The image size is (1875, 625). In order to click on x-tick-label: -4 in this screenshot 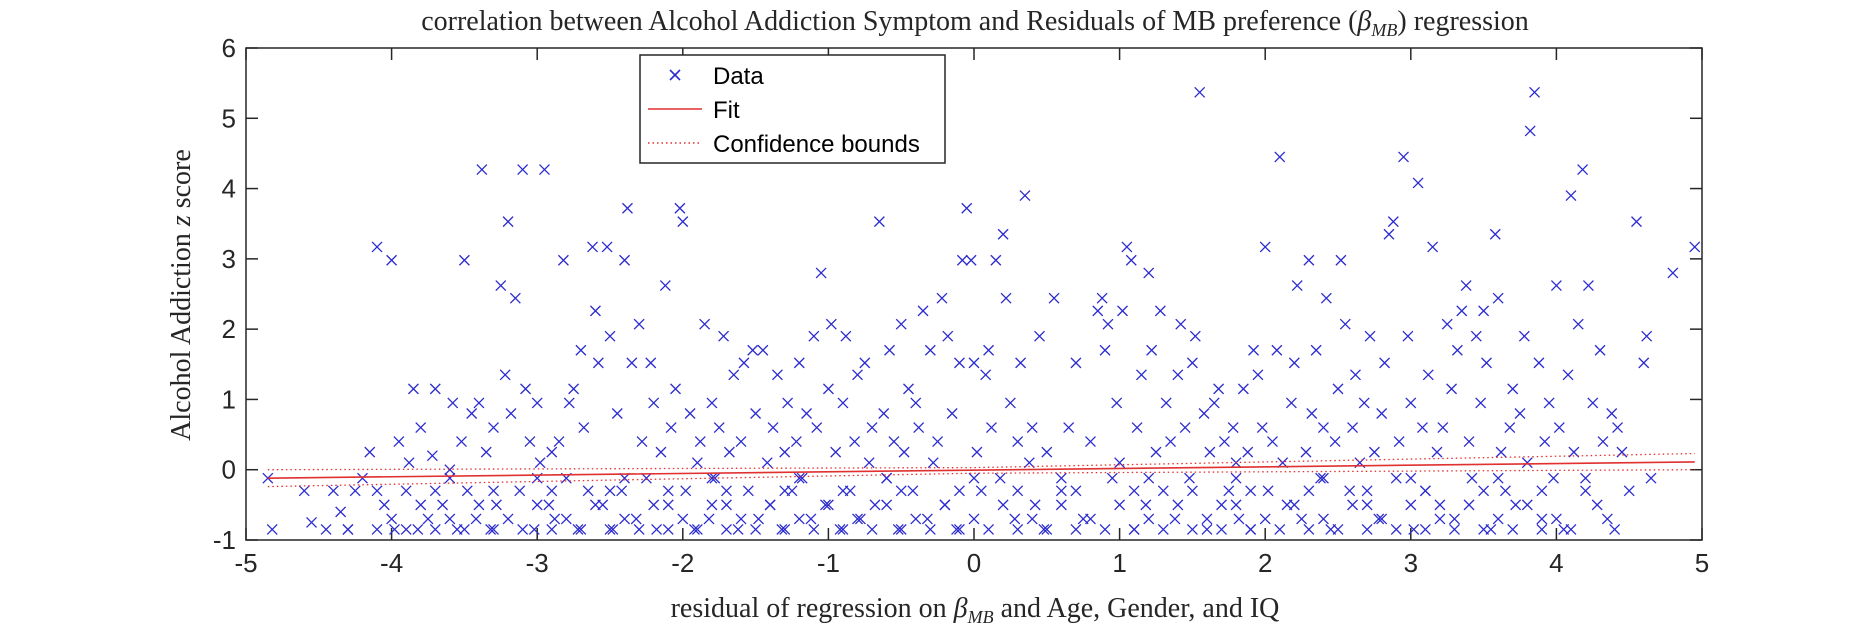, I will do `click(391, 563)`.